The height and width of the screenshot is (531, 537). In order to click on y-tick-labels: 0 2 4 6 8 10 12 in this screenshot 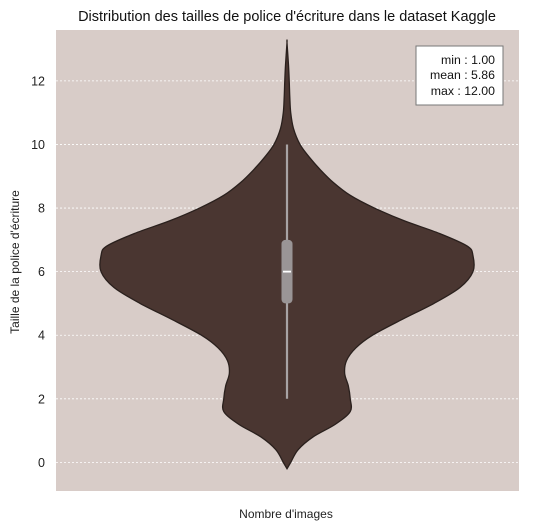, I will do `click(38, 272)`.